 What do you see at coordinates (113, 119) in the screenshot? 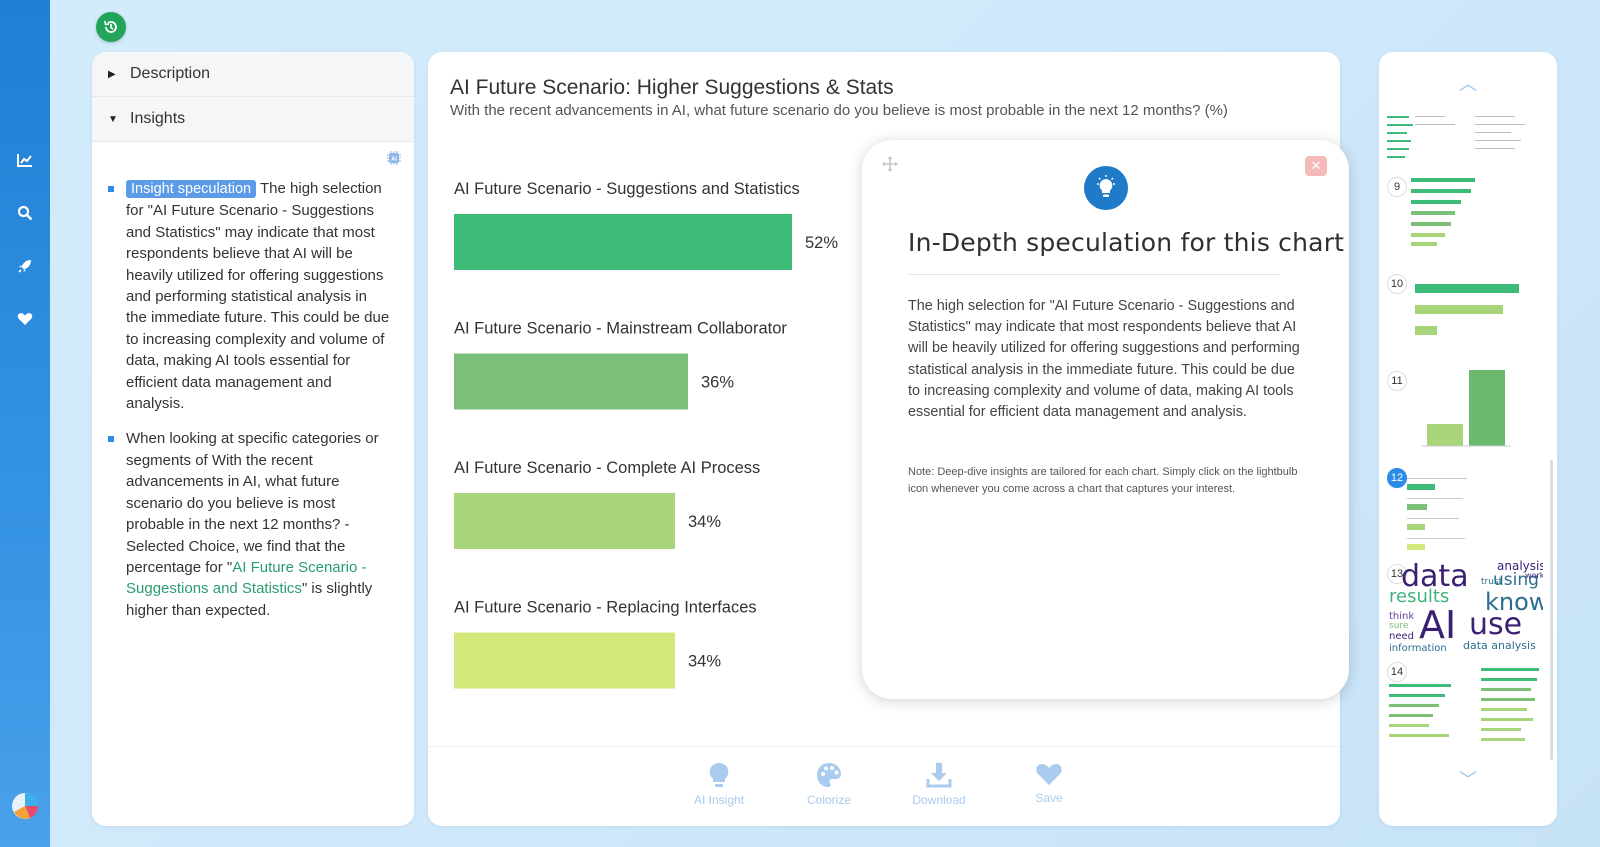
I see `caret-down-icon: ▼` at bounding box center [113, 119].